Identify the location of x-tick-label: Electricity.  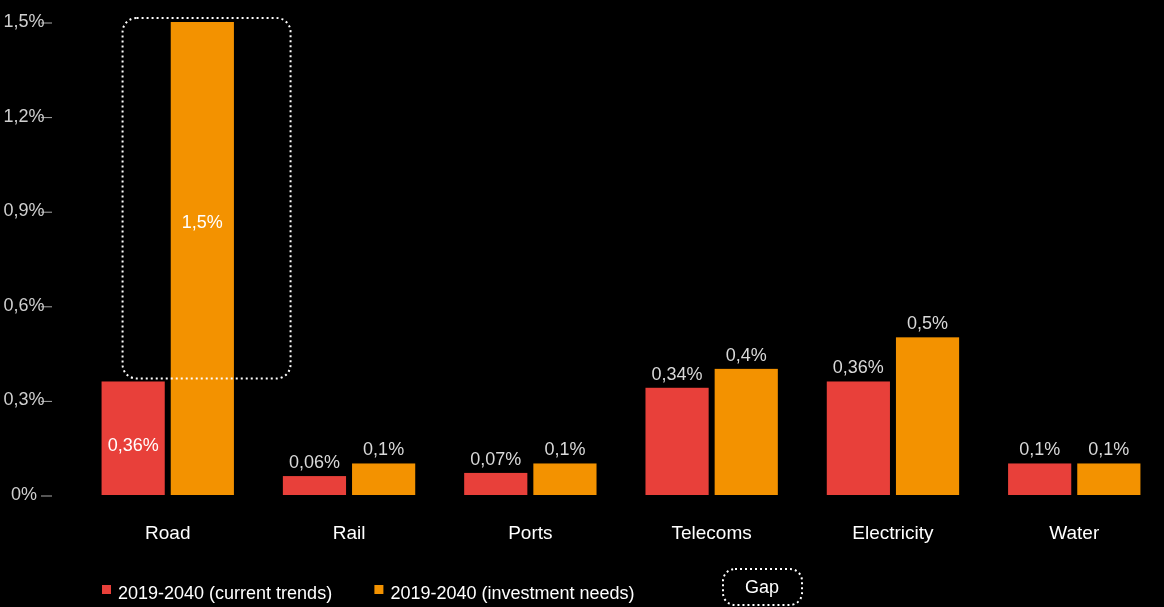
(893, 532).